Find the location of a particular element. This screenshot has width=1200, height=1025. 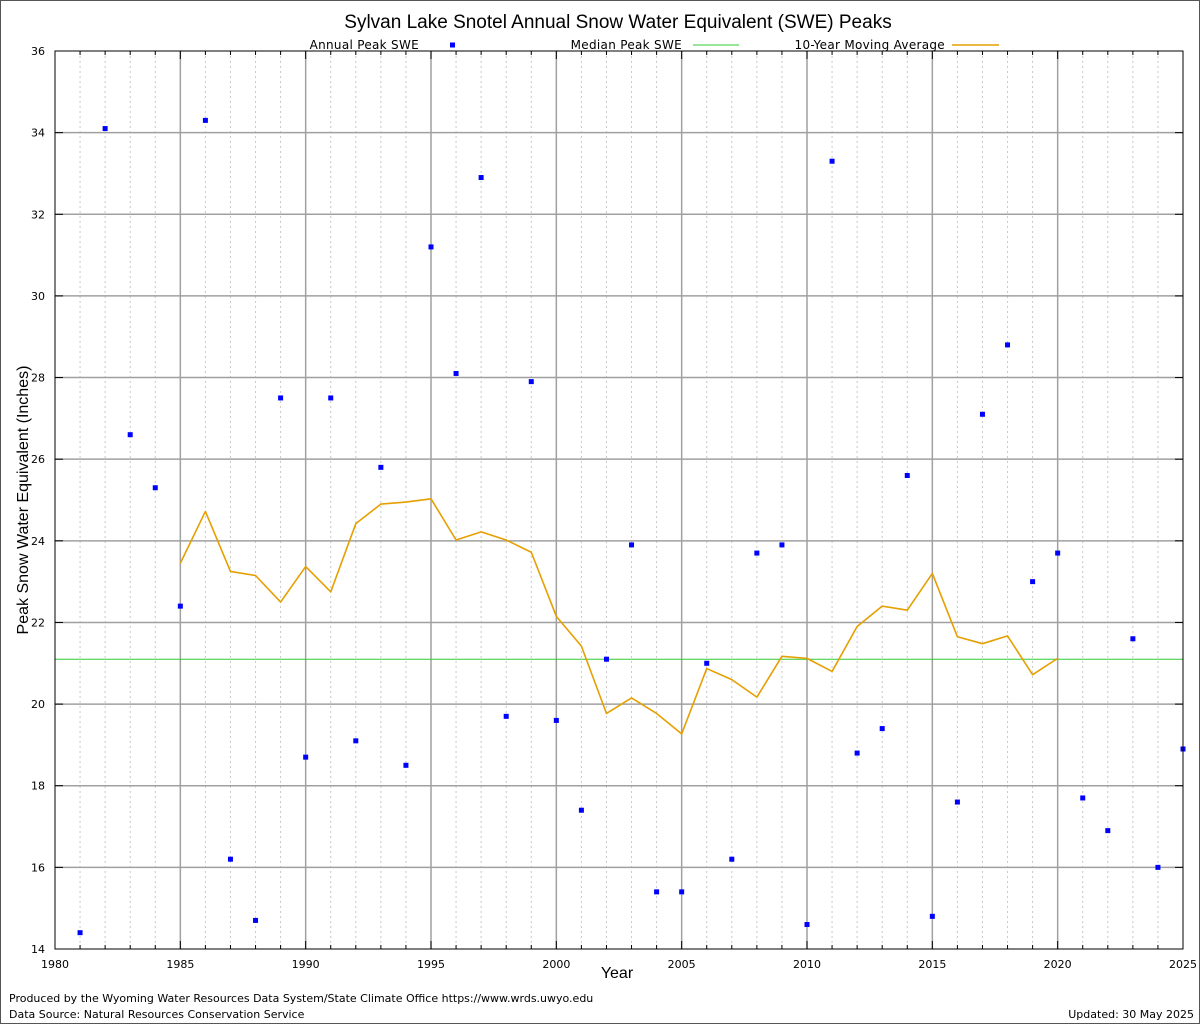

x-tick-label: 1985 is located at coordinates (180, 964).